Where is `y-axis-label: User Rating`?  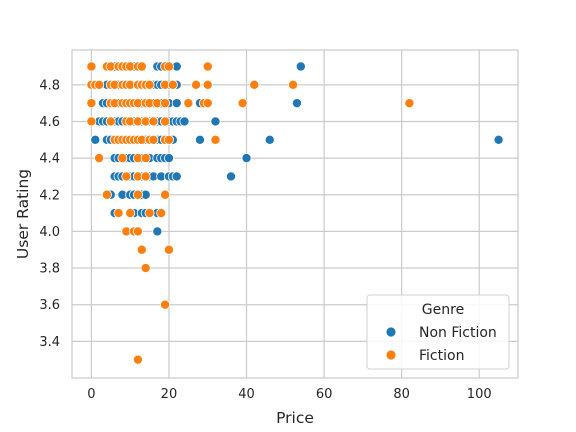 y-axis-label: User Rating is located at coordinates (23, 214).